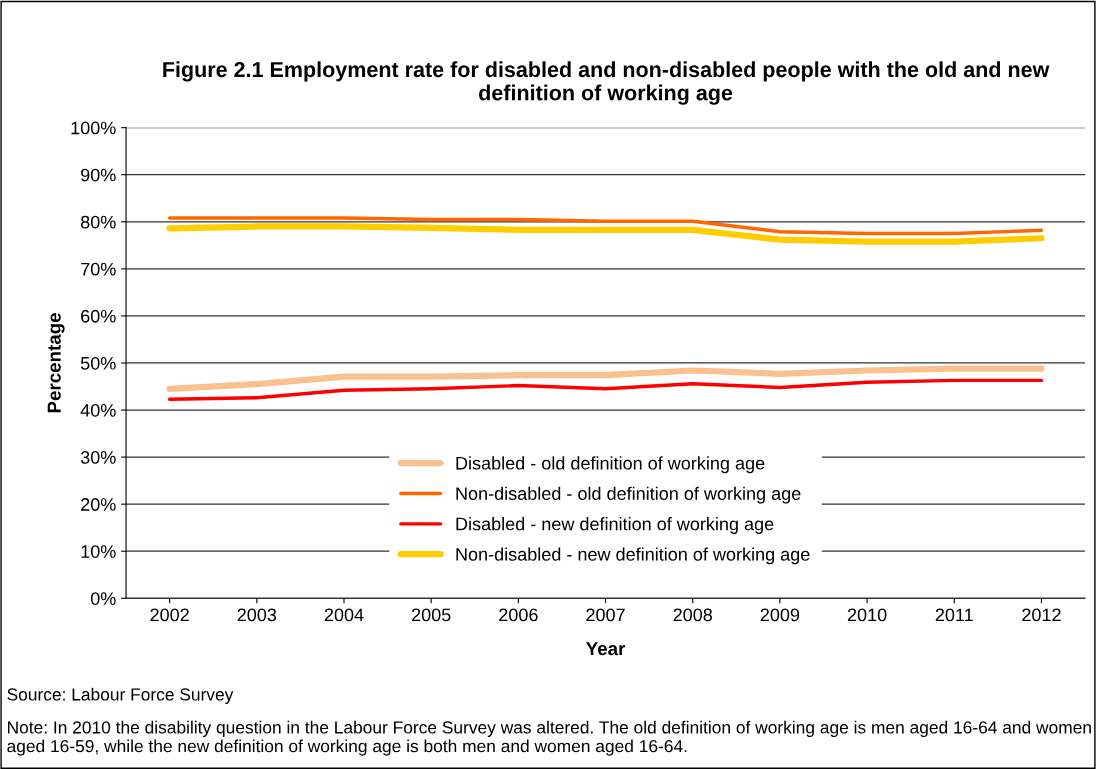 Image resolution: width=1096 pixels, height=769 pixels. What do you see at coordinates (98, 410) in the screenshot?
I see `y-tick-label: 40%` at bounding box center [98, 410].